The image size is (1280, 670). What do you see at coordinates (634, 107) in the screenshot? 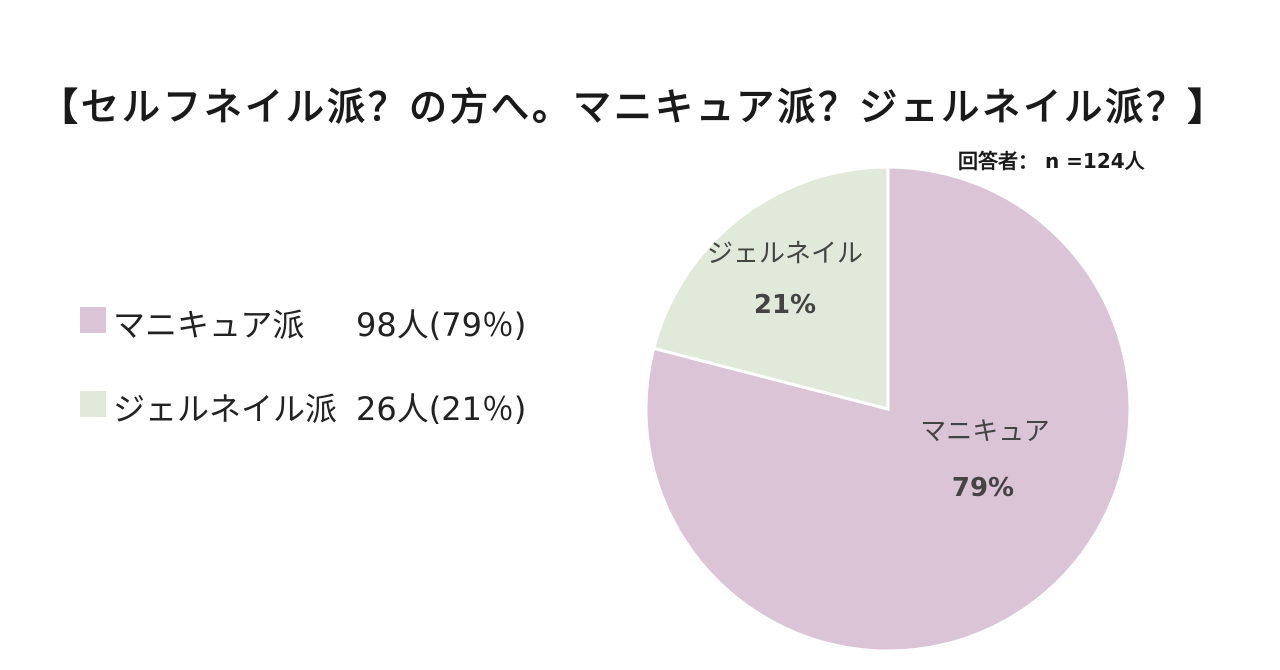
I see `chart-title: 【セルフネイル派？の方へ。マニキュア派？ジェルネイル派？】` at bounding box center [634, 107].